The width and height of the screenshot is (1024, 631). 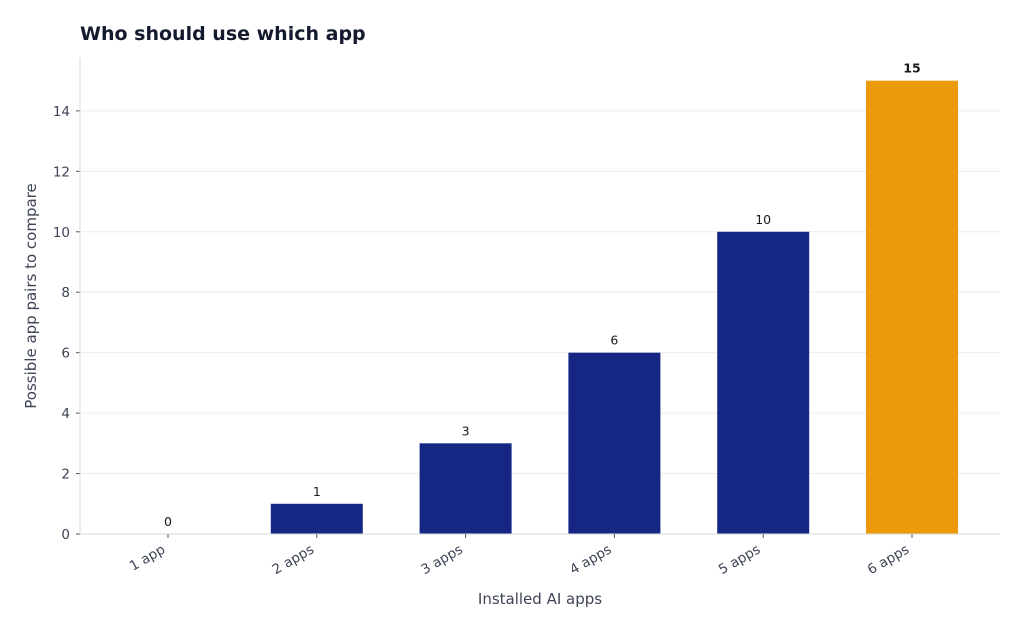 What do you see at coordinates (293, 560) in the screenshot?
I see `x-tick-label: 2 apps` at bounding box center [293, 560].